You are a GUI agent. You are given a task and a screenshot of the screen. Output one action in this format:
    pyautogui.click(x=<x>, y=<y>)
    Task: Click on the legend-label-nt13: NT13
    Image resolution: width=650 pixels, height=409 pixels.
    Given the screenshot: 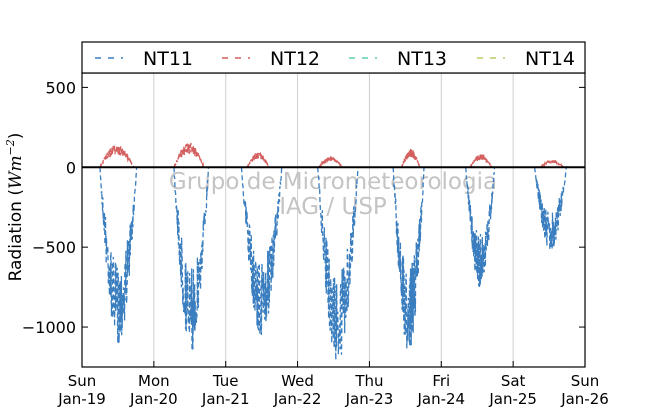 What is the action you would take?
    pyautogui.click(x=422, y=59)
    